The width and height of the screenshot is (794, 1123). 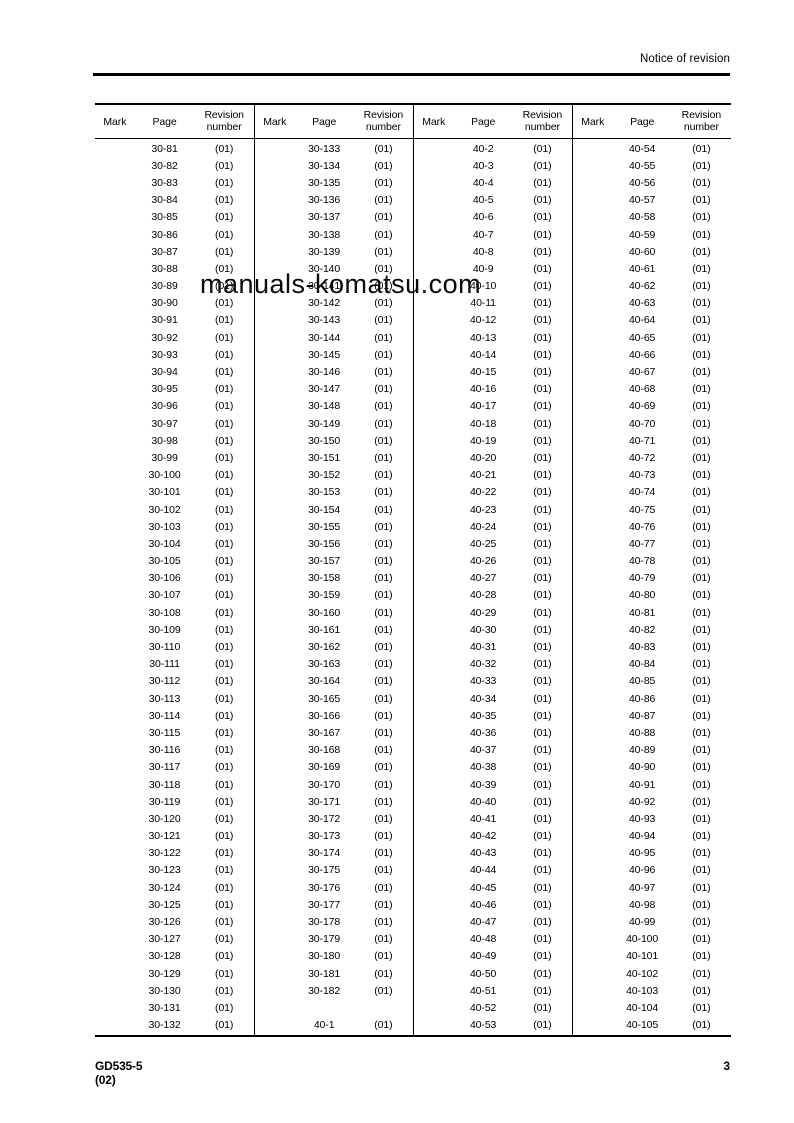 I want to click on page-cell: 40-70, so click(x=642, y=423).